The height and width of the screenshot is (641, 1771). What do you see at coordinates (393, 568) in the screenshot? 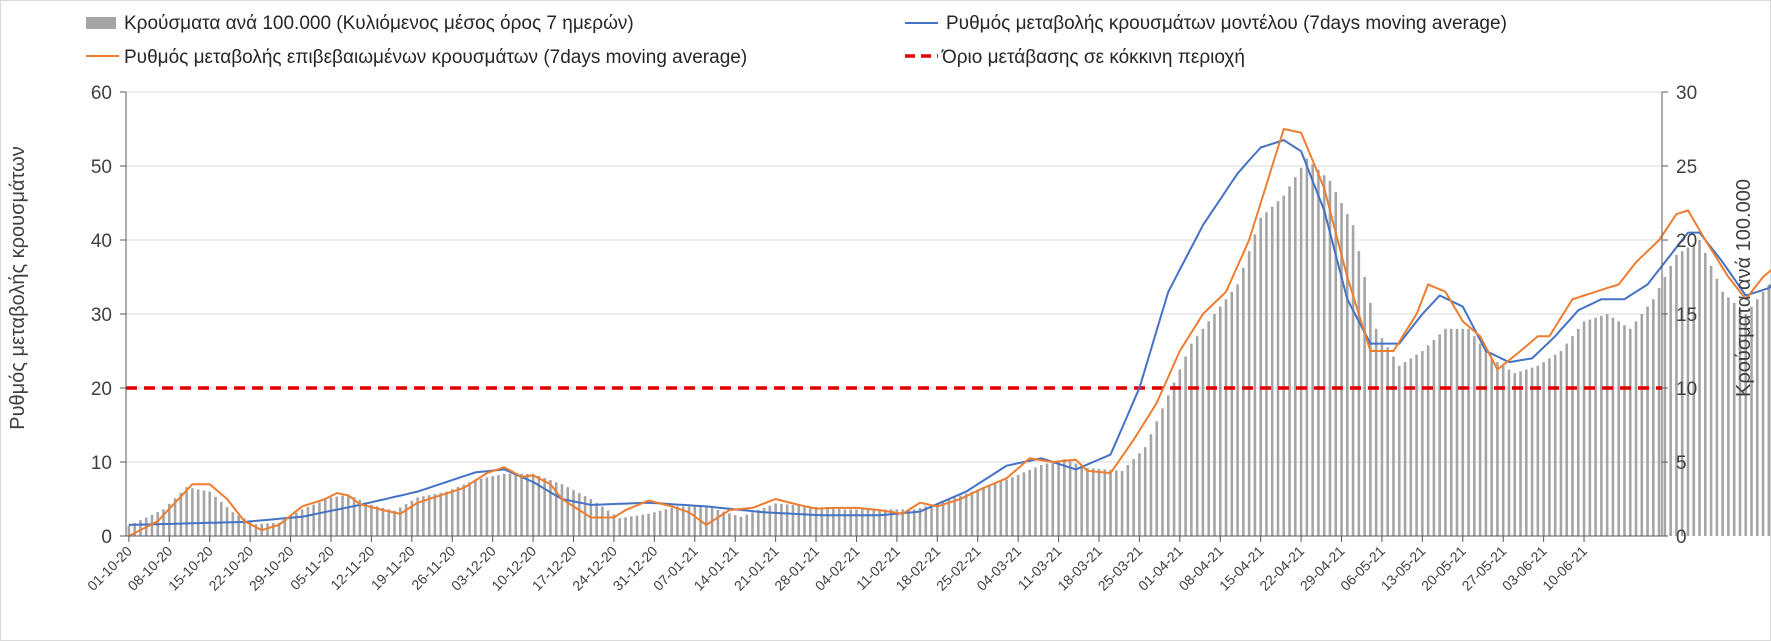
I see `x-tick-label: 19-11-20` at bounding box center [393, 568].